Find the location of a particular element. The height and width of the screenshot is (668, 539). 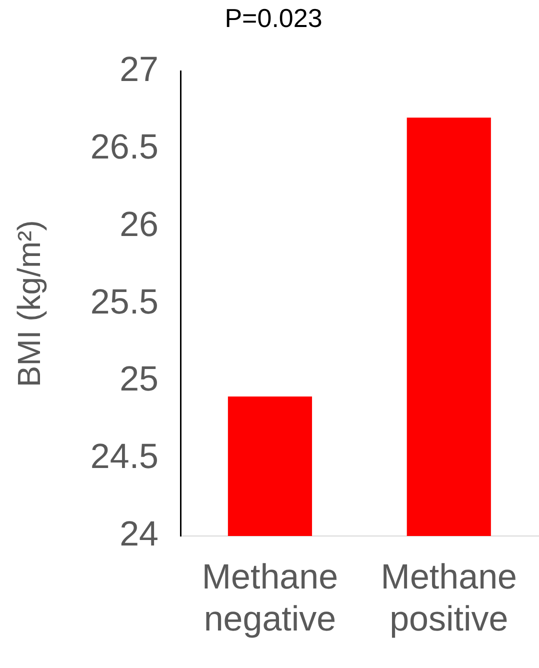

chart-title: P=0.023 is located at coordinates (273, 17).